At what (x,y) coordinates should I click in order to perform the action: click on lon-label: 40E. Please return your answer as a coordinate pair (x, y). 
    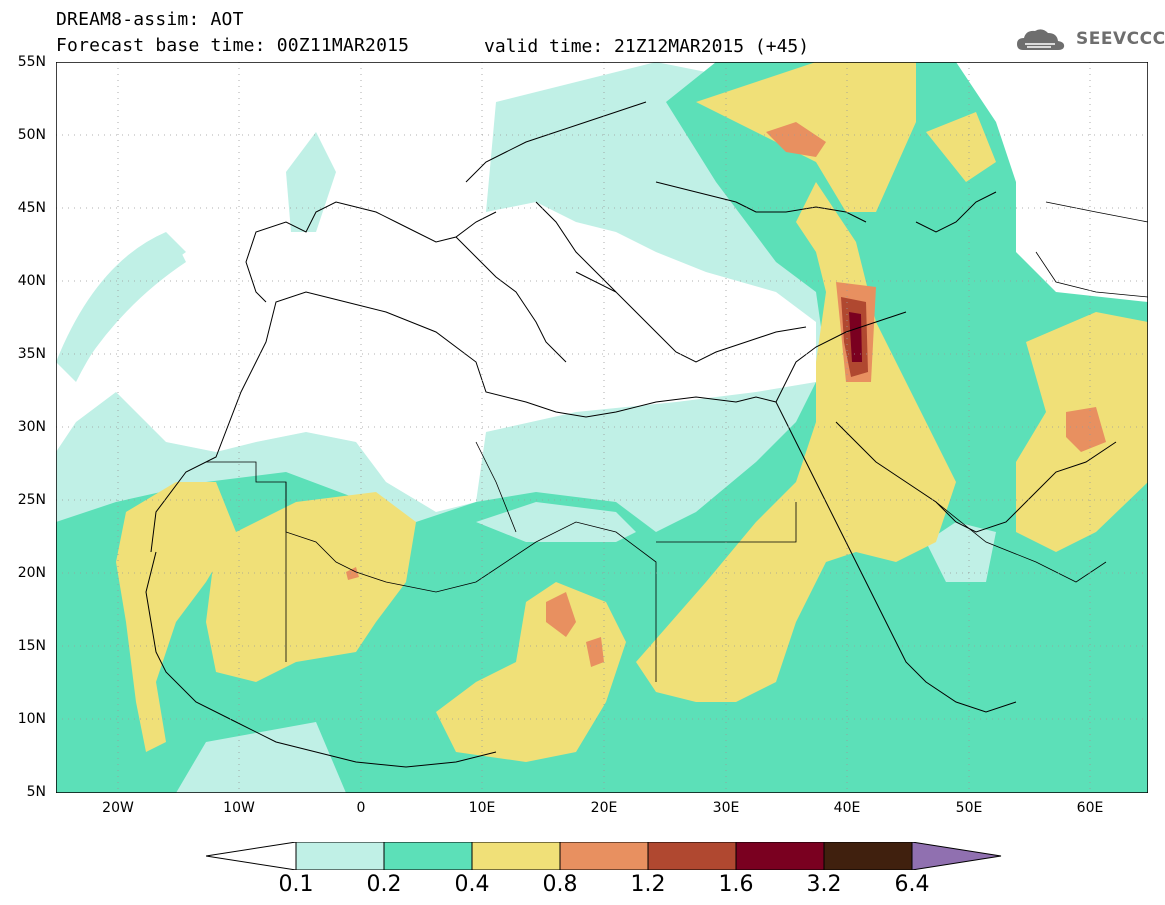
    Looking at the image, I should click on (847, 808).